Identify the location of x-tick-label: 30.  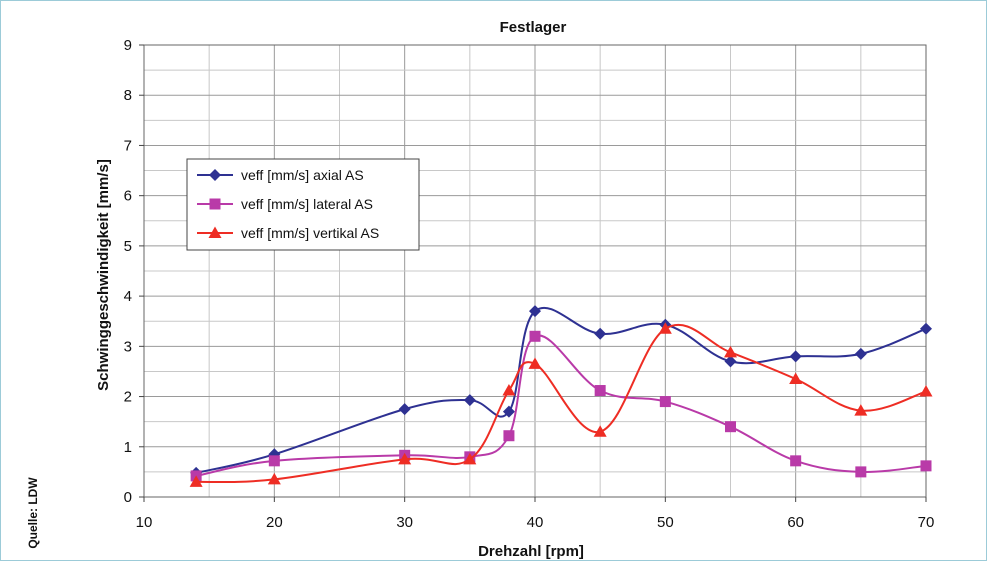
(404, 522).